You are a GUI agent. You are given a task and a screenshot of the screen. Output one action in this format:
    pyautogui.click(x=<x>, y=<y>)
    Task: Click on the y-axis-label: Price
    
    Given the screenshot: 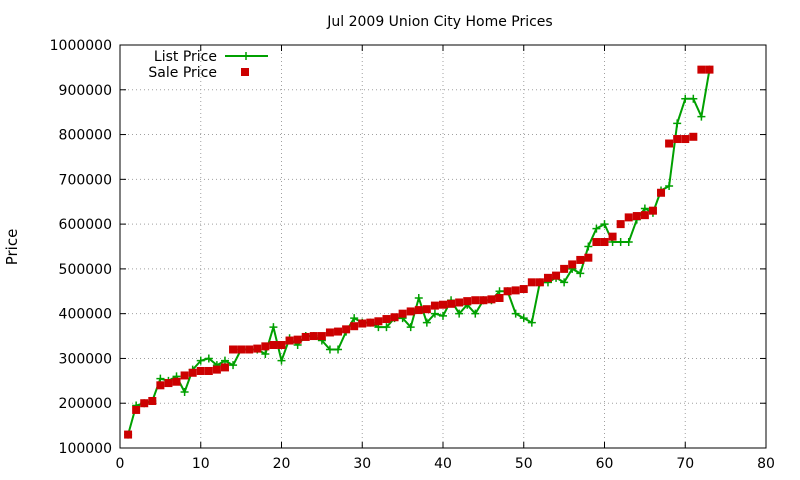 What is the action you would take?
    pyautogui.click(x=12, y=247)
    